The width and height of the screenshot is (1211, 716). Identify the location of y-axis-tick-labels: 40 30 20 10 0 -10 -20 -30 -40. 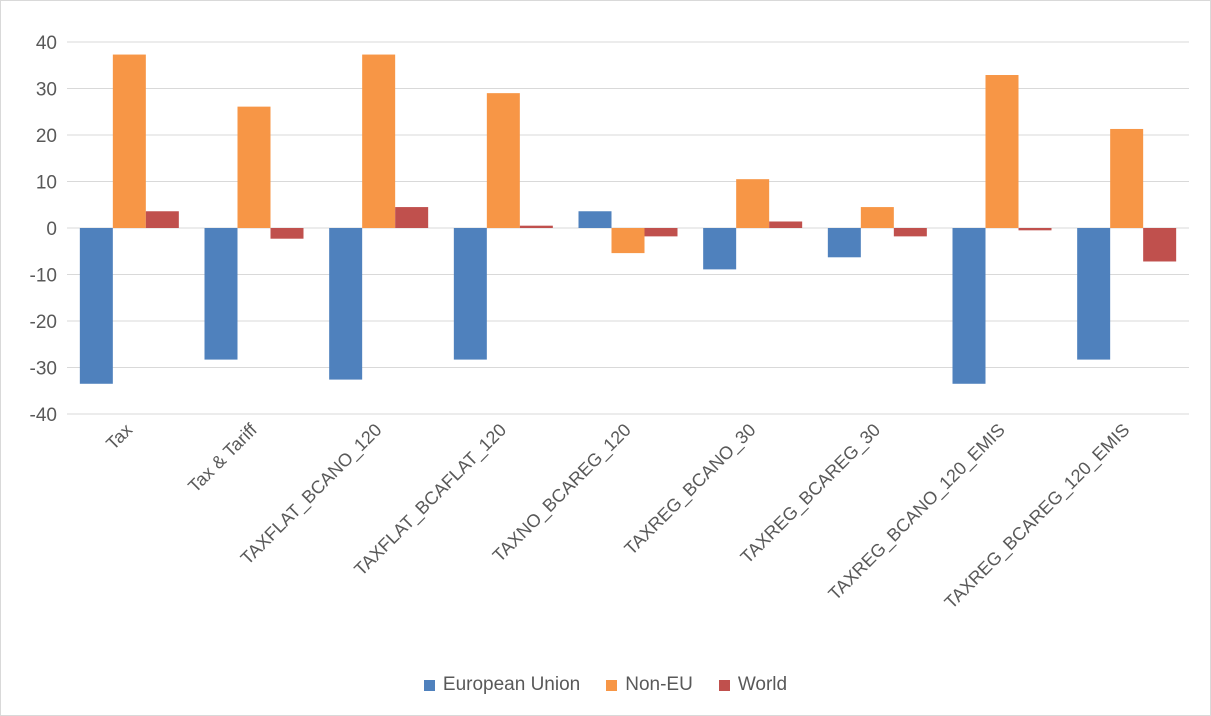
(43, 229).